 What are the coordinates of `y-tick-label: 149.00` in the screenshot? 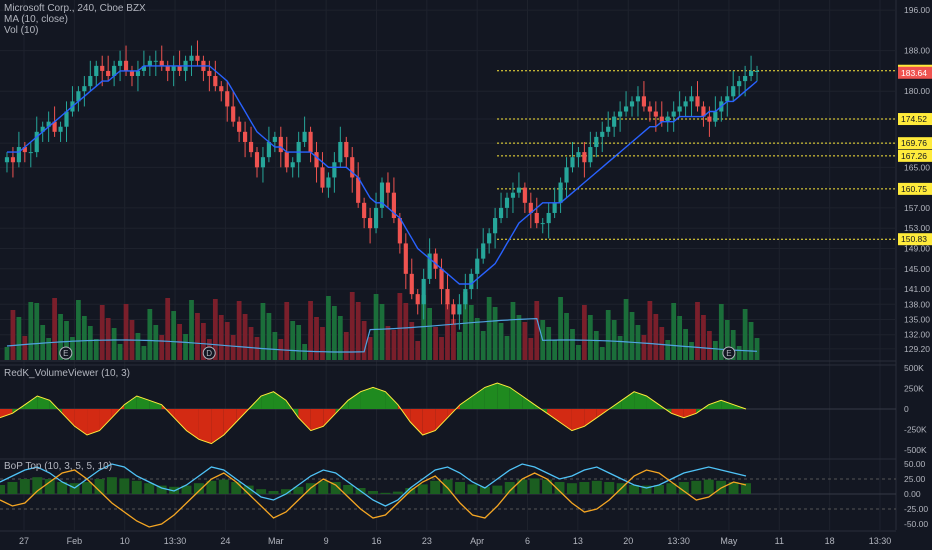 It's located at (917, 248).